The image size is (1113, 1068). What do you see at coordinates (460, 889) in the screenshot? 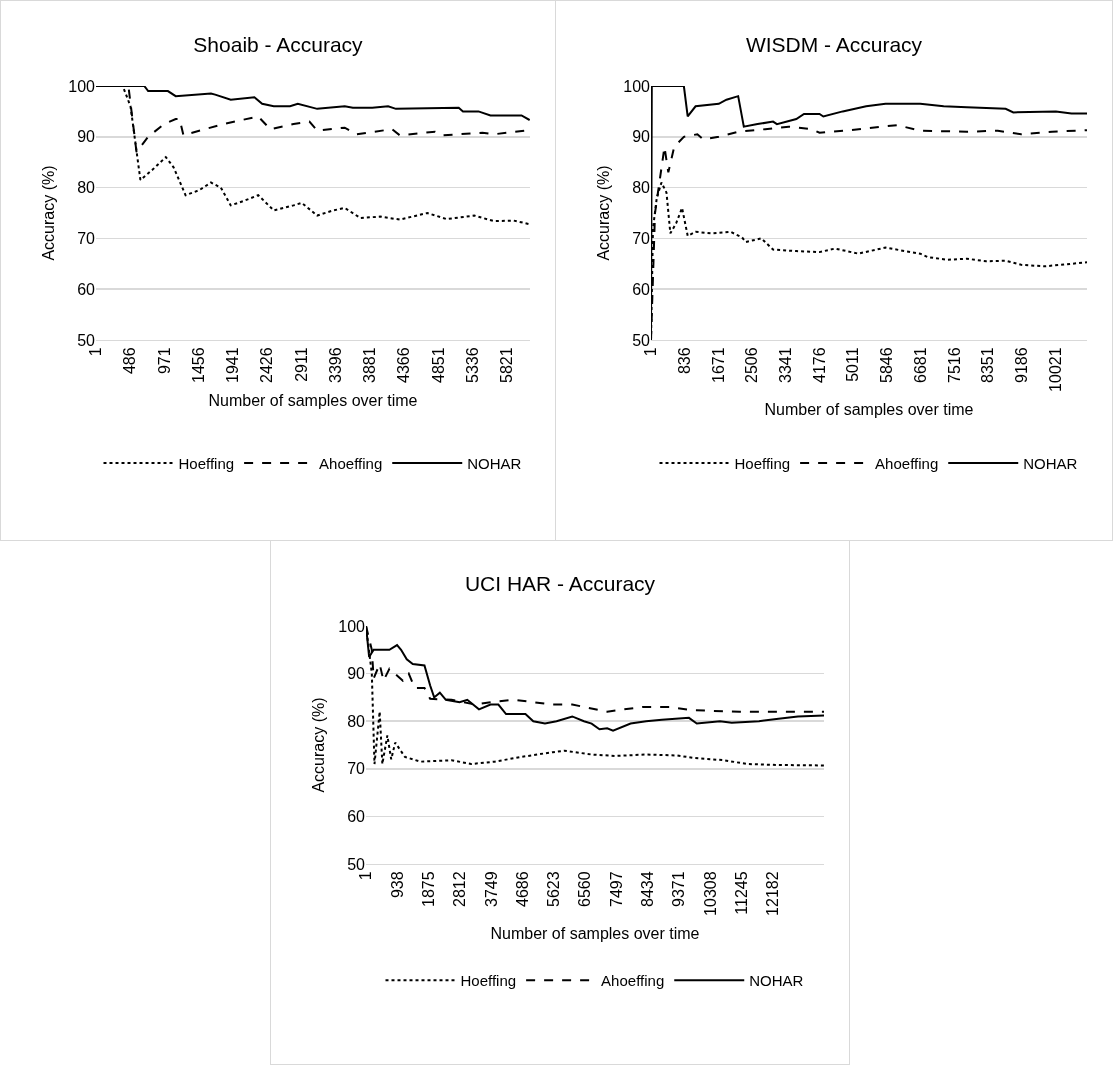
I see `x-tick-label: 2812` at bounding box center [460, 889].